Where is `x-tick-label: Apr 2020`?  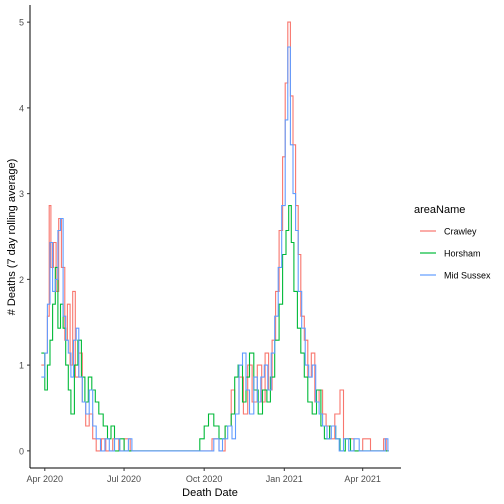
x-tick-label: Apr 2020 is located at coordinates (45, 479).